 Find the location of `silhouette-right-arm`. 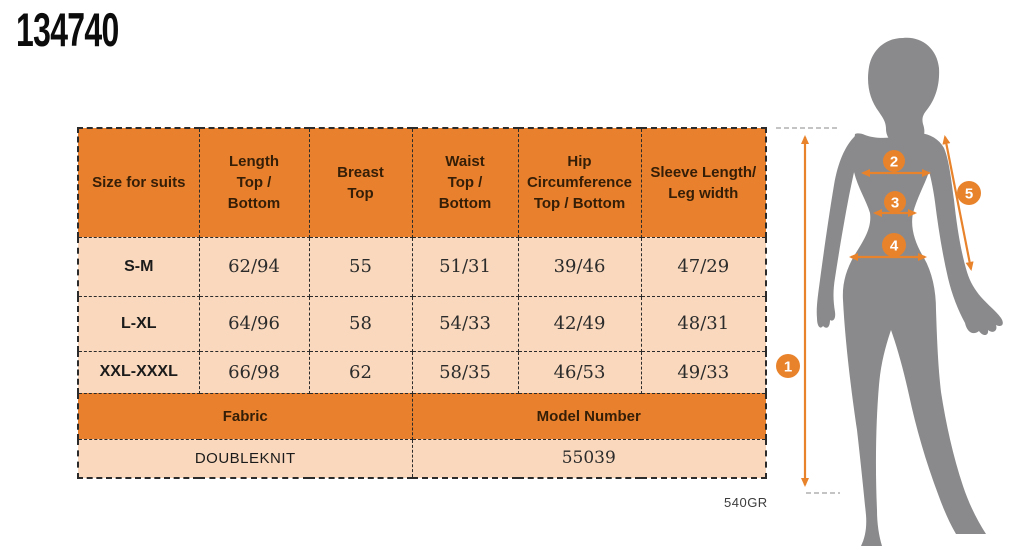

silhouette-right-arm is located at coordinates (961, 234).